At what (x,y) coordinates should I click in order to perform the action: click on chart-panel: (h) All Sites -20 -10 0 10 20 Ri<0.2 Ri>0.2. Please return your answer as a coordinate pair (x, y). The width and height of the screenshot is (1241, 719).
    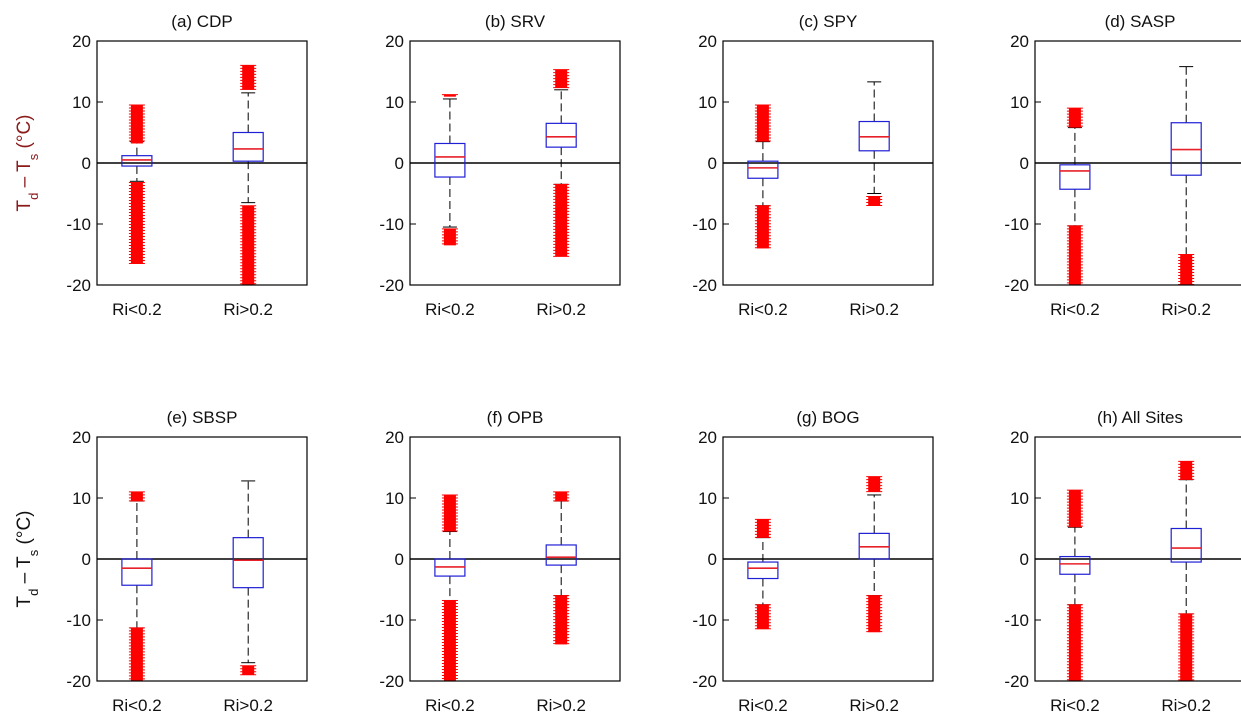
    Looking at the image, I should click on (1122, 561).